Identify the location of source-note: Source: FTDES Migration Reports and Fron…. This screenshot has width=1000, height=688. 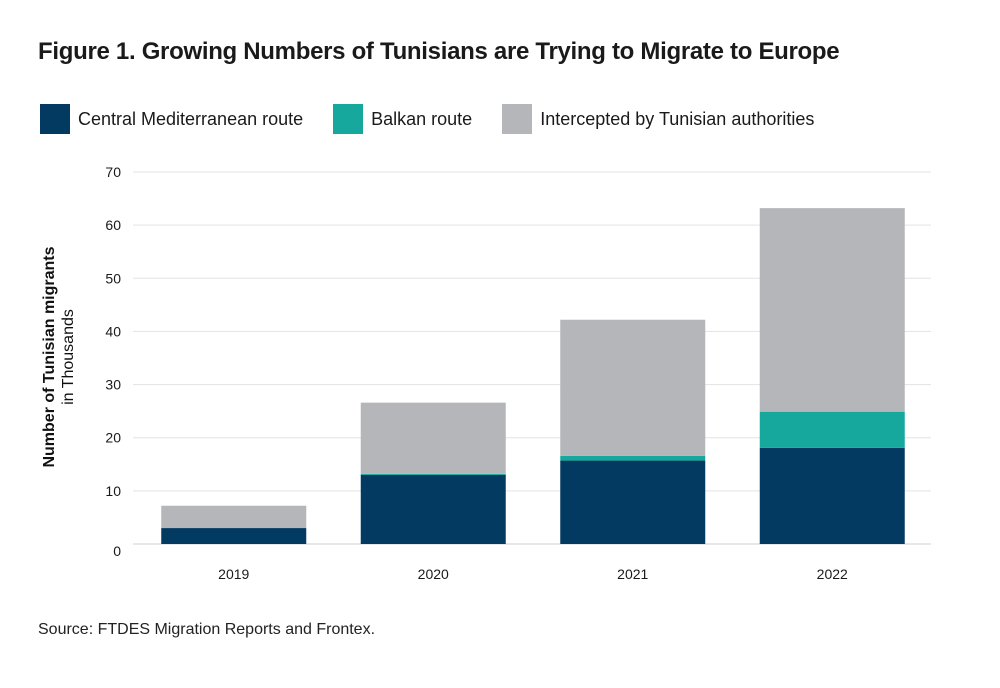
(207, 629).